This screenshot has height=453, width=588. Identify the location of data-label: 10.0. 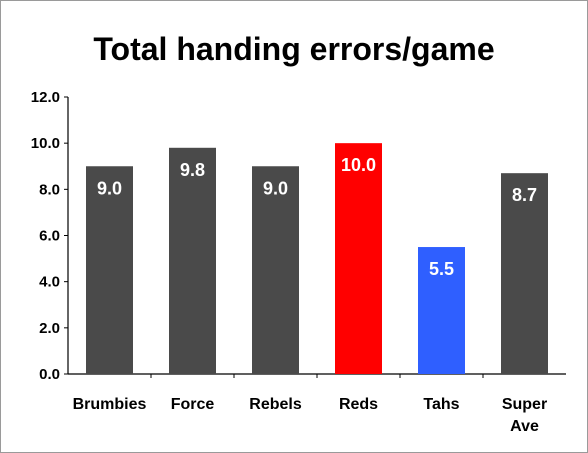
(358, 165).